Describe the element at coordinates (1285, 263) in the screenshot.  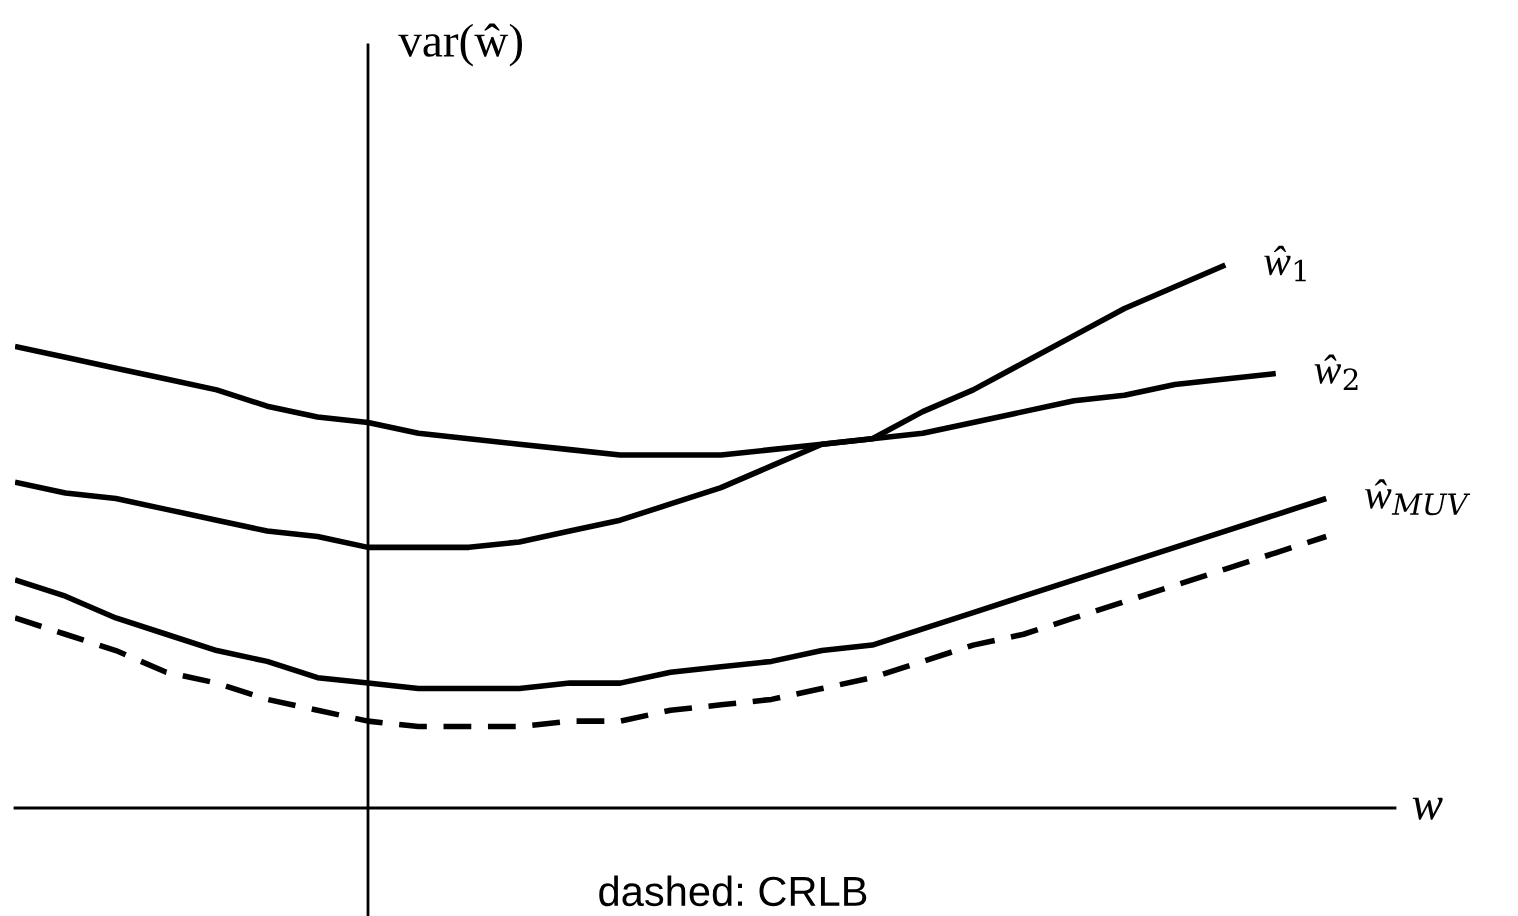
I see `series-label: ŵ$_{1}$` at that location.